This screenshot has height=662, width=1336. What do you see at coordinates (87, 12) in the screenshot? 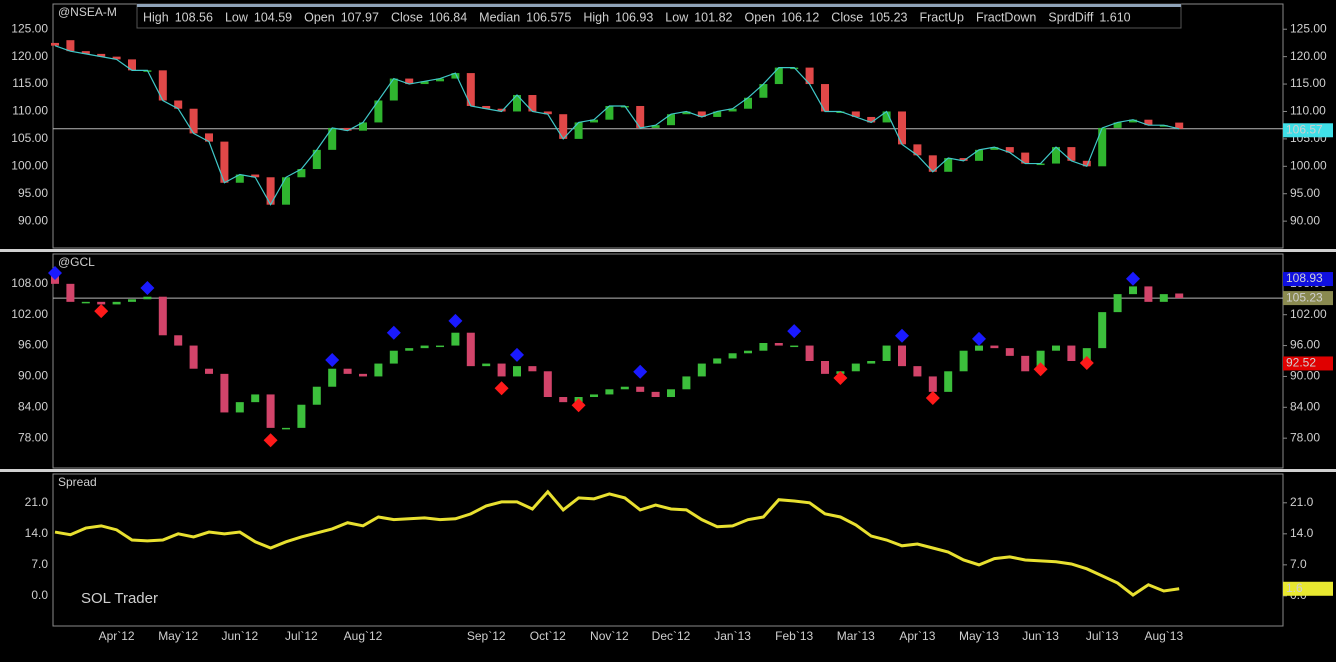
I see `pane-label: @NSEA-M` at bounding box center [87, 12].